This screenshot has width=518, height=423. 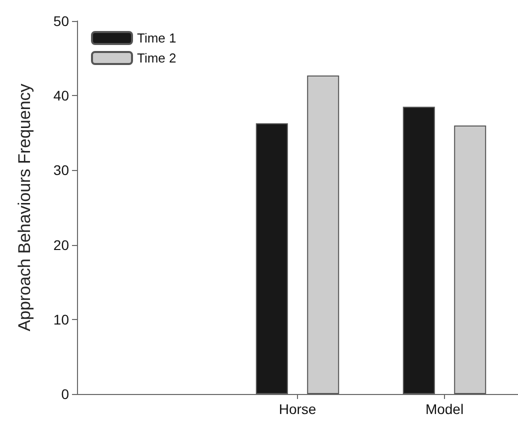 What do you see at coordinates (297, 409) in the screenshot?
I see `x-tick-label: Horse` at bounding box center [297, 409].